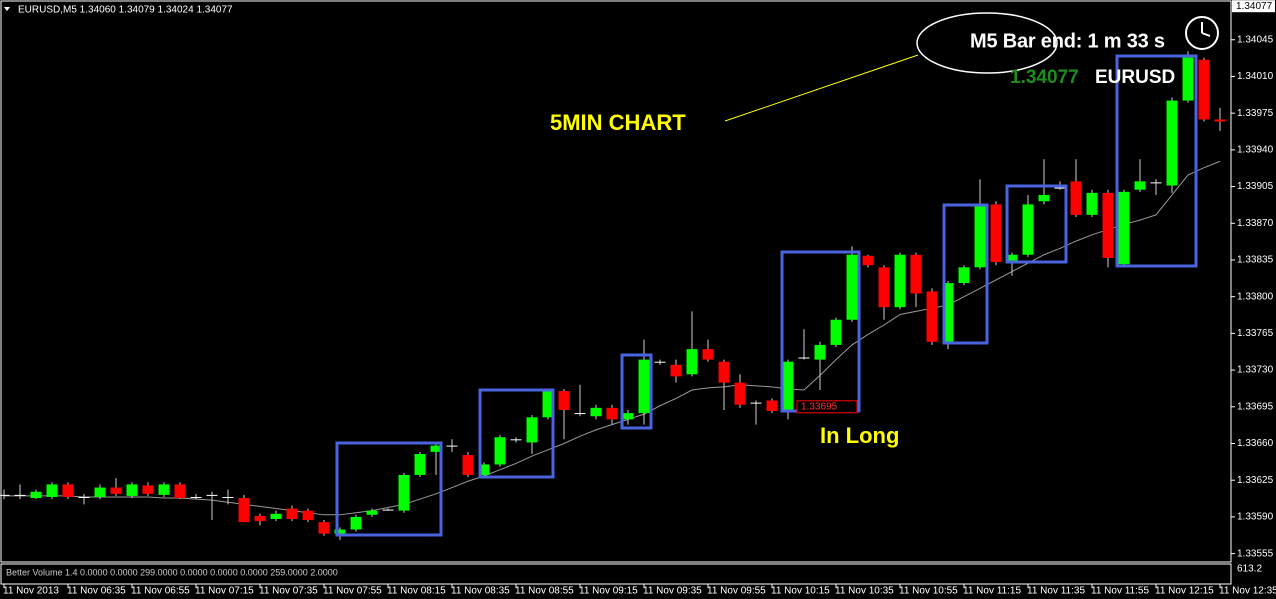  What do you see at coordinates (1255, 186) in the screenshot?
I see `y-tick-label: 1.33905` at bounding box center [1255, 186].